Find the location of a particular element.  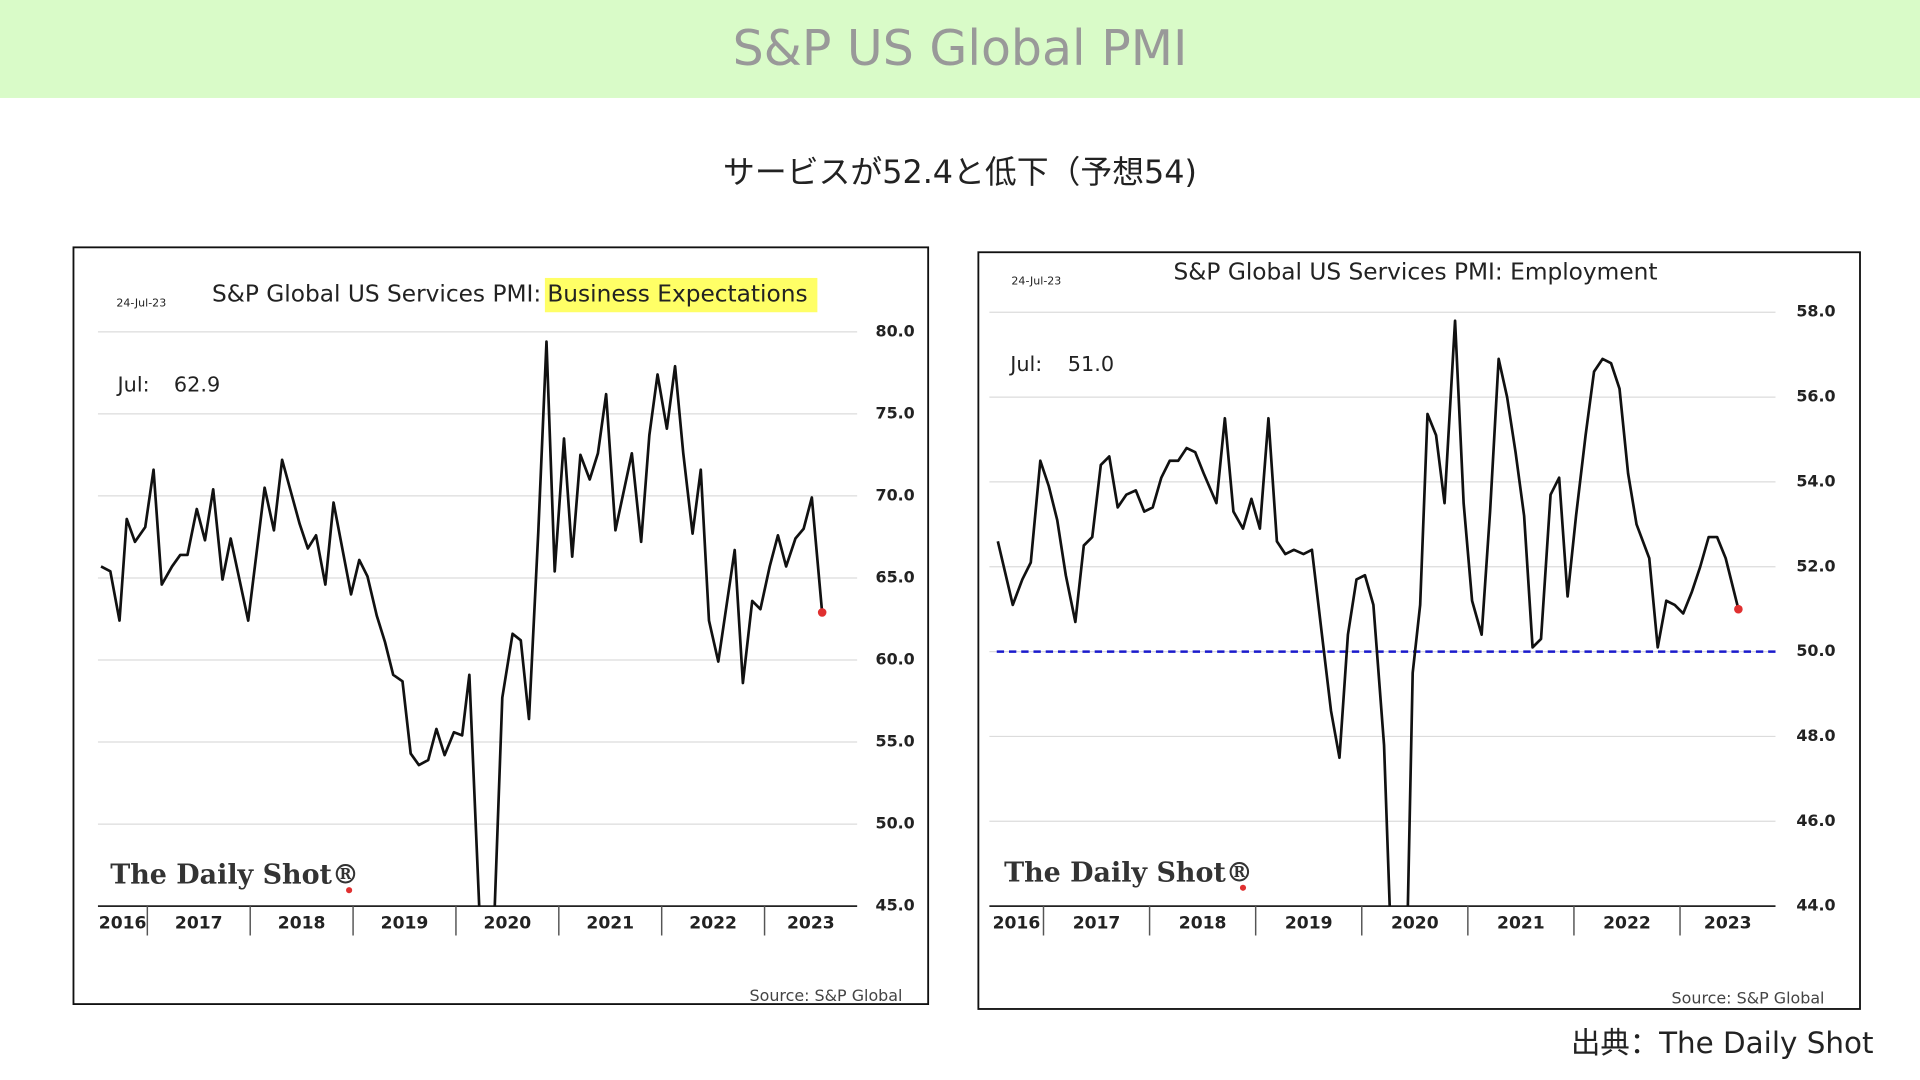

subtitle: サービスが52.4と低下（予想54) is located at coordinates (960, 172).